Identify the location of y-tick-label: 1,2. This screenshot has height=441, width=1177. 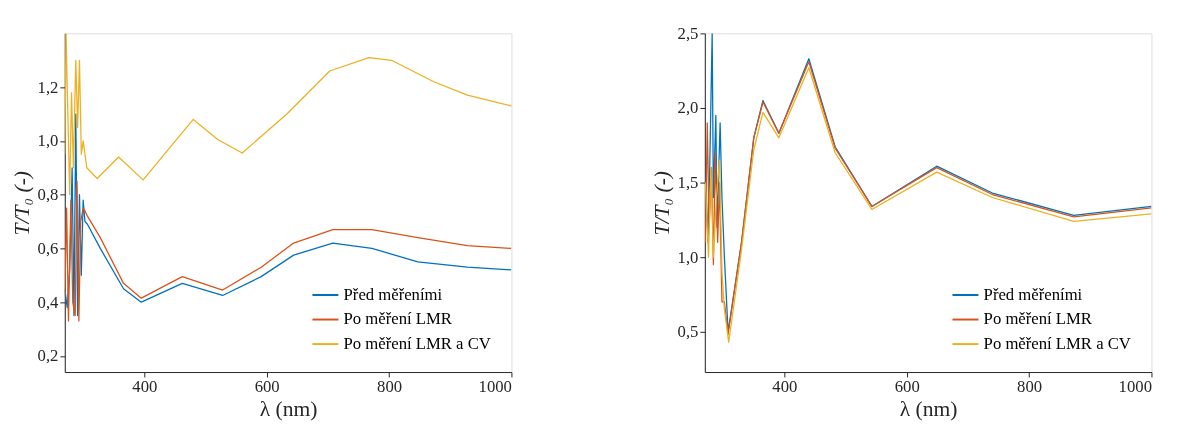
(48, 87).